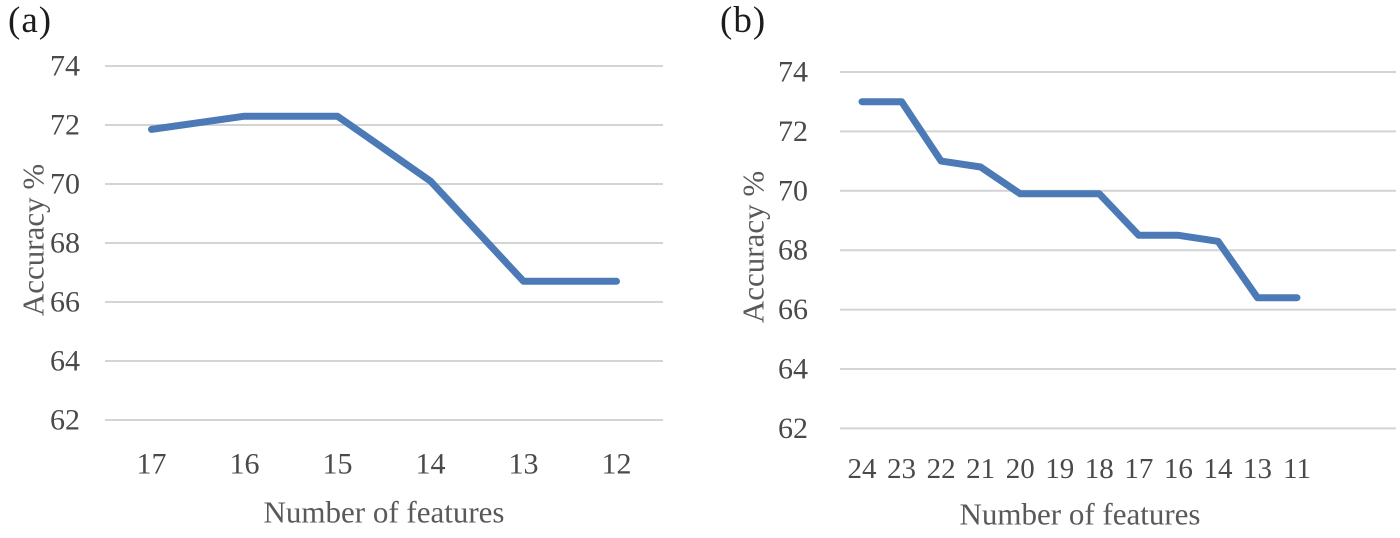 This screenshot has width=1400, height=538. What do you see at coordinates (980, 469) in the screenshot?
I see `x-tick-label: 21` at bounding box center [980, 469].